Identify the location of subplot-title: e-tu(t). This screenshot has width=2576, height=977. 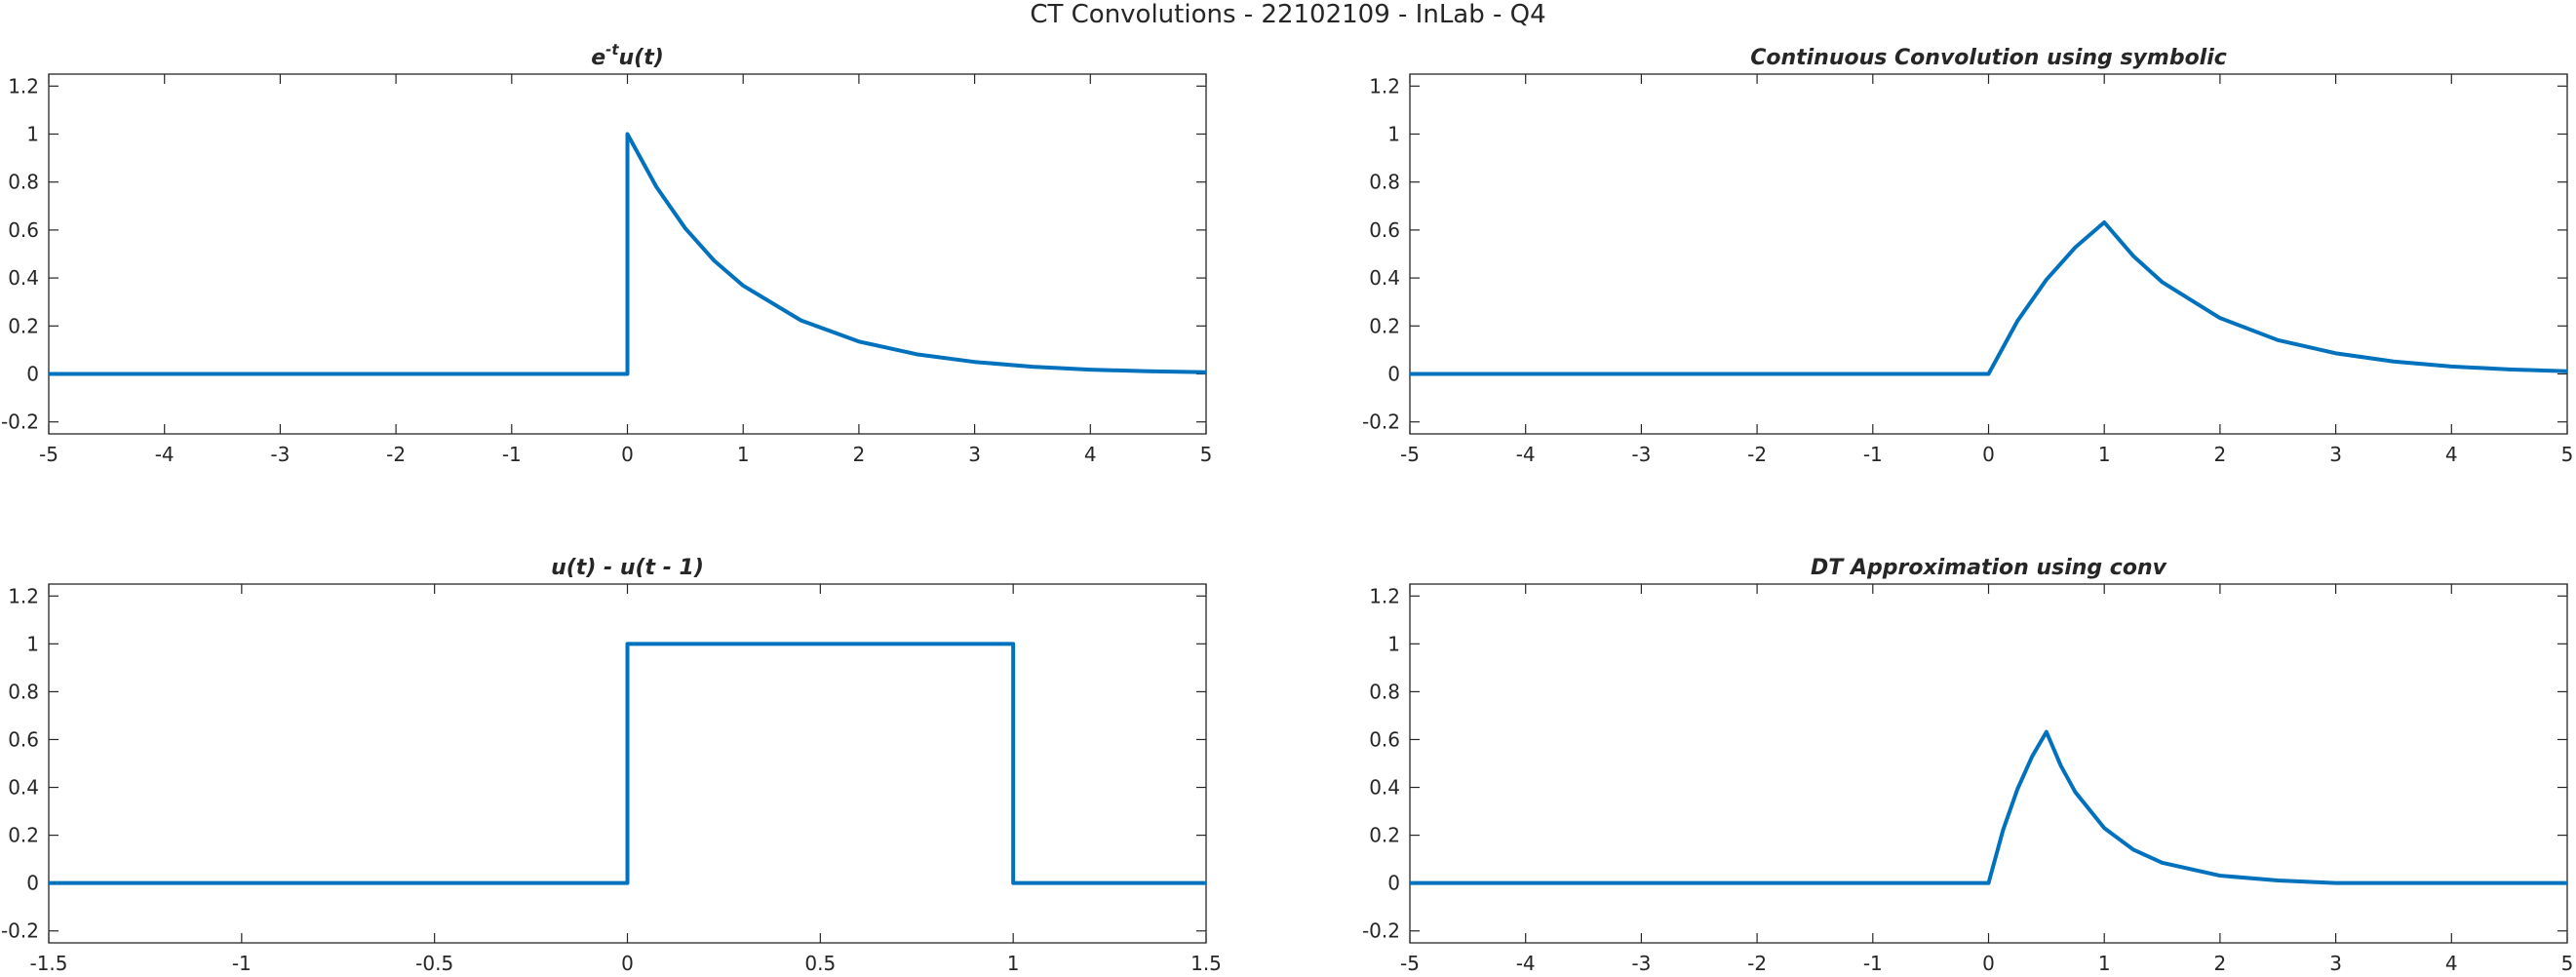
(627, 55).